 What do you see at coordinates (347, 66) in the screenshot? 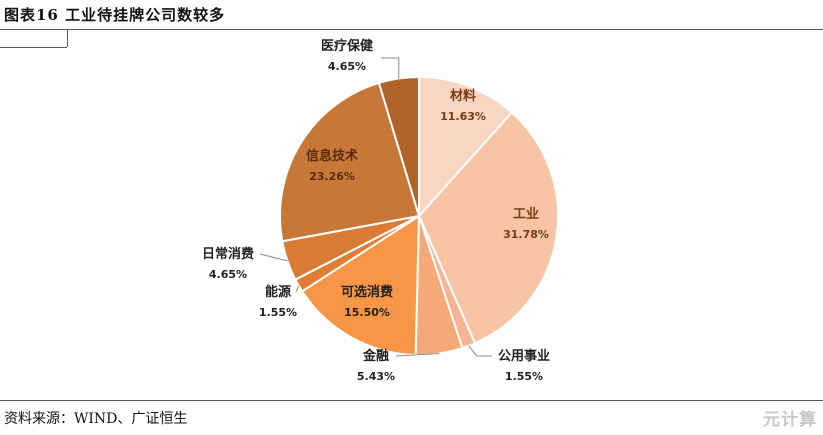
I see `slice-value-9: 4.65%` at bounding box center [347, 66].